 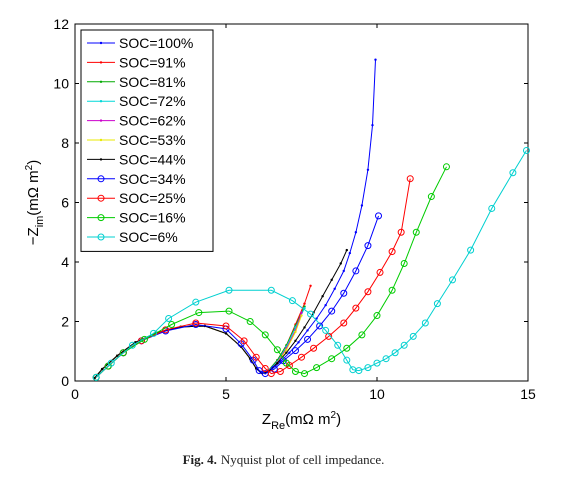 What do you see at coordinates (75, 394) in the screenshot?
I see `x-tick-label: 0` at bounding box center [75, 394].